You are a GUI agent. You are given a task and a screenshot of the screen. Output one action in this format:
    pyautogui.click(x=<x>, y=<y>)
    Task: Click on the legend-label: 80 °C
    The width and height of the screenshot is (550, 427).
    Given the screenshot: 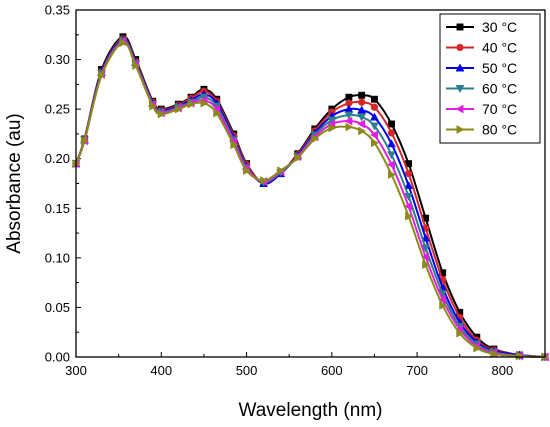 What is the action you would take?
    pyautogui.click(x=499, y=130)
    